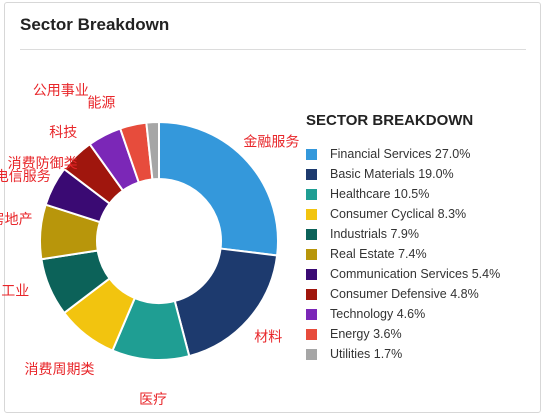 The width and height of the screenshot is (545, 418). Describe the element at coordinates (483, 414) in the screenshot. I see `bottom-edge-strip` at that location.